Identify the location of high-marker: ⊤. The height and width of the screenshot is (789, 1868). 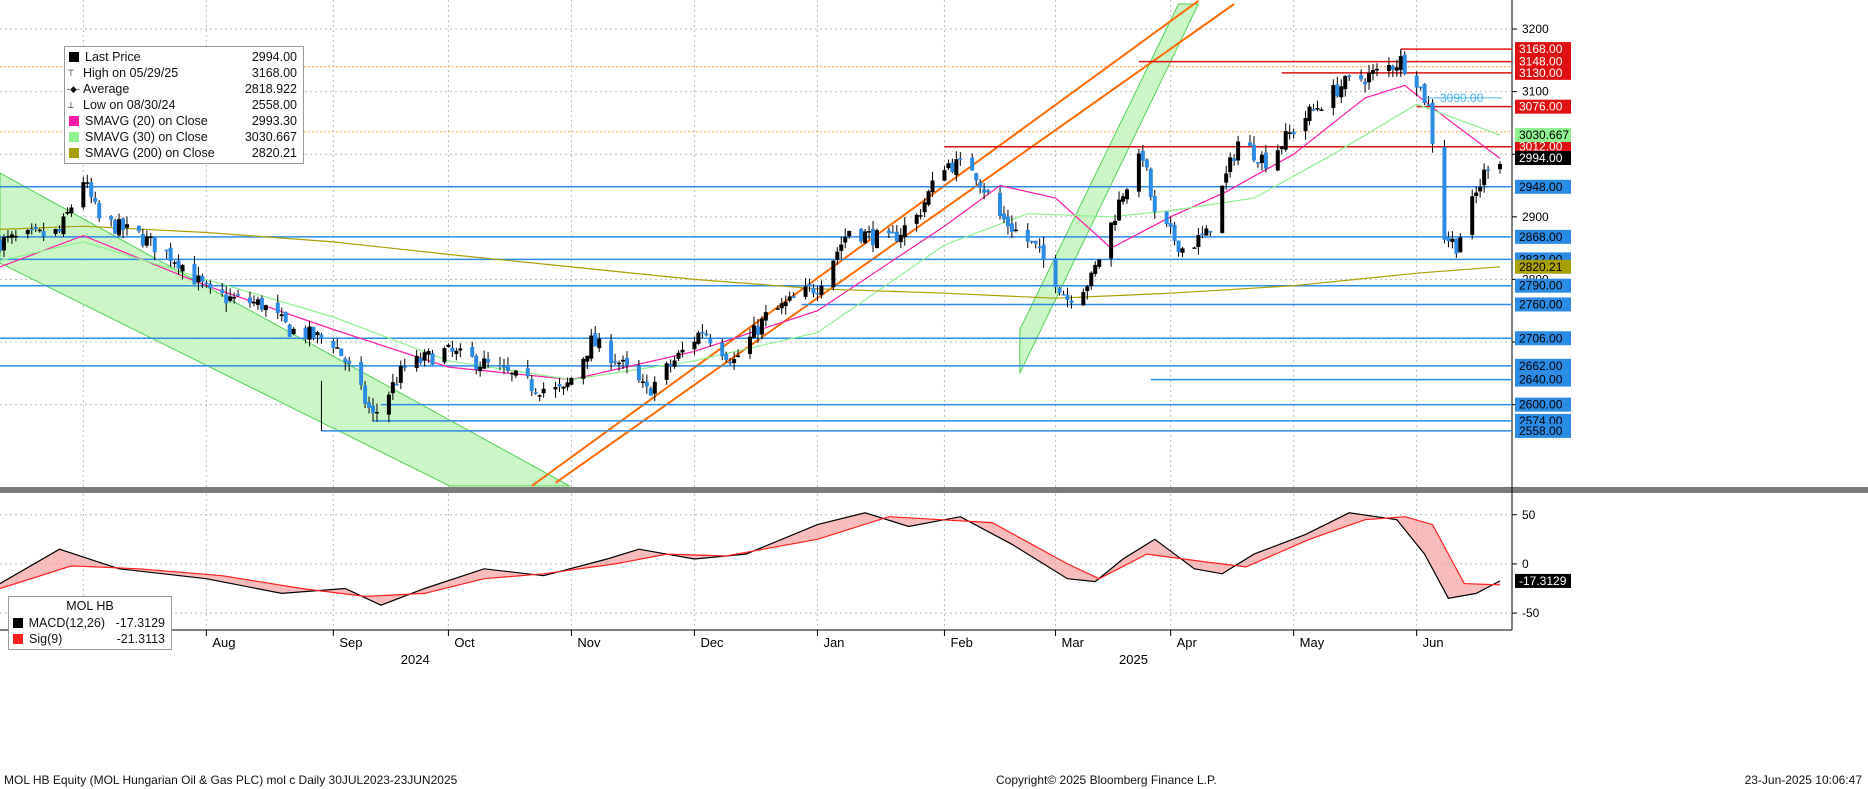
(71, 73).